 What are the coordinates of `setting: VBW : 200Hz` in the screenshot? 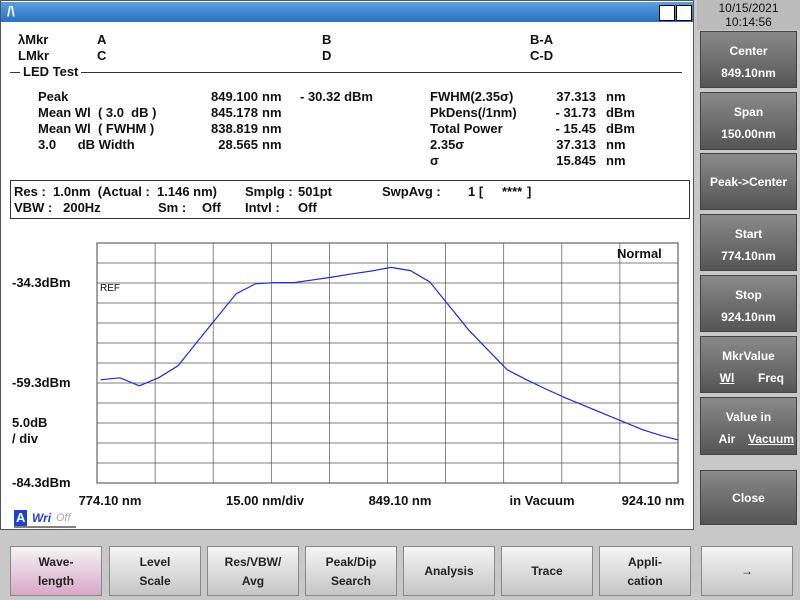 It's located at (57, 207).